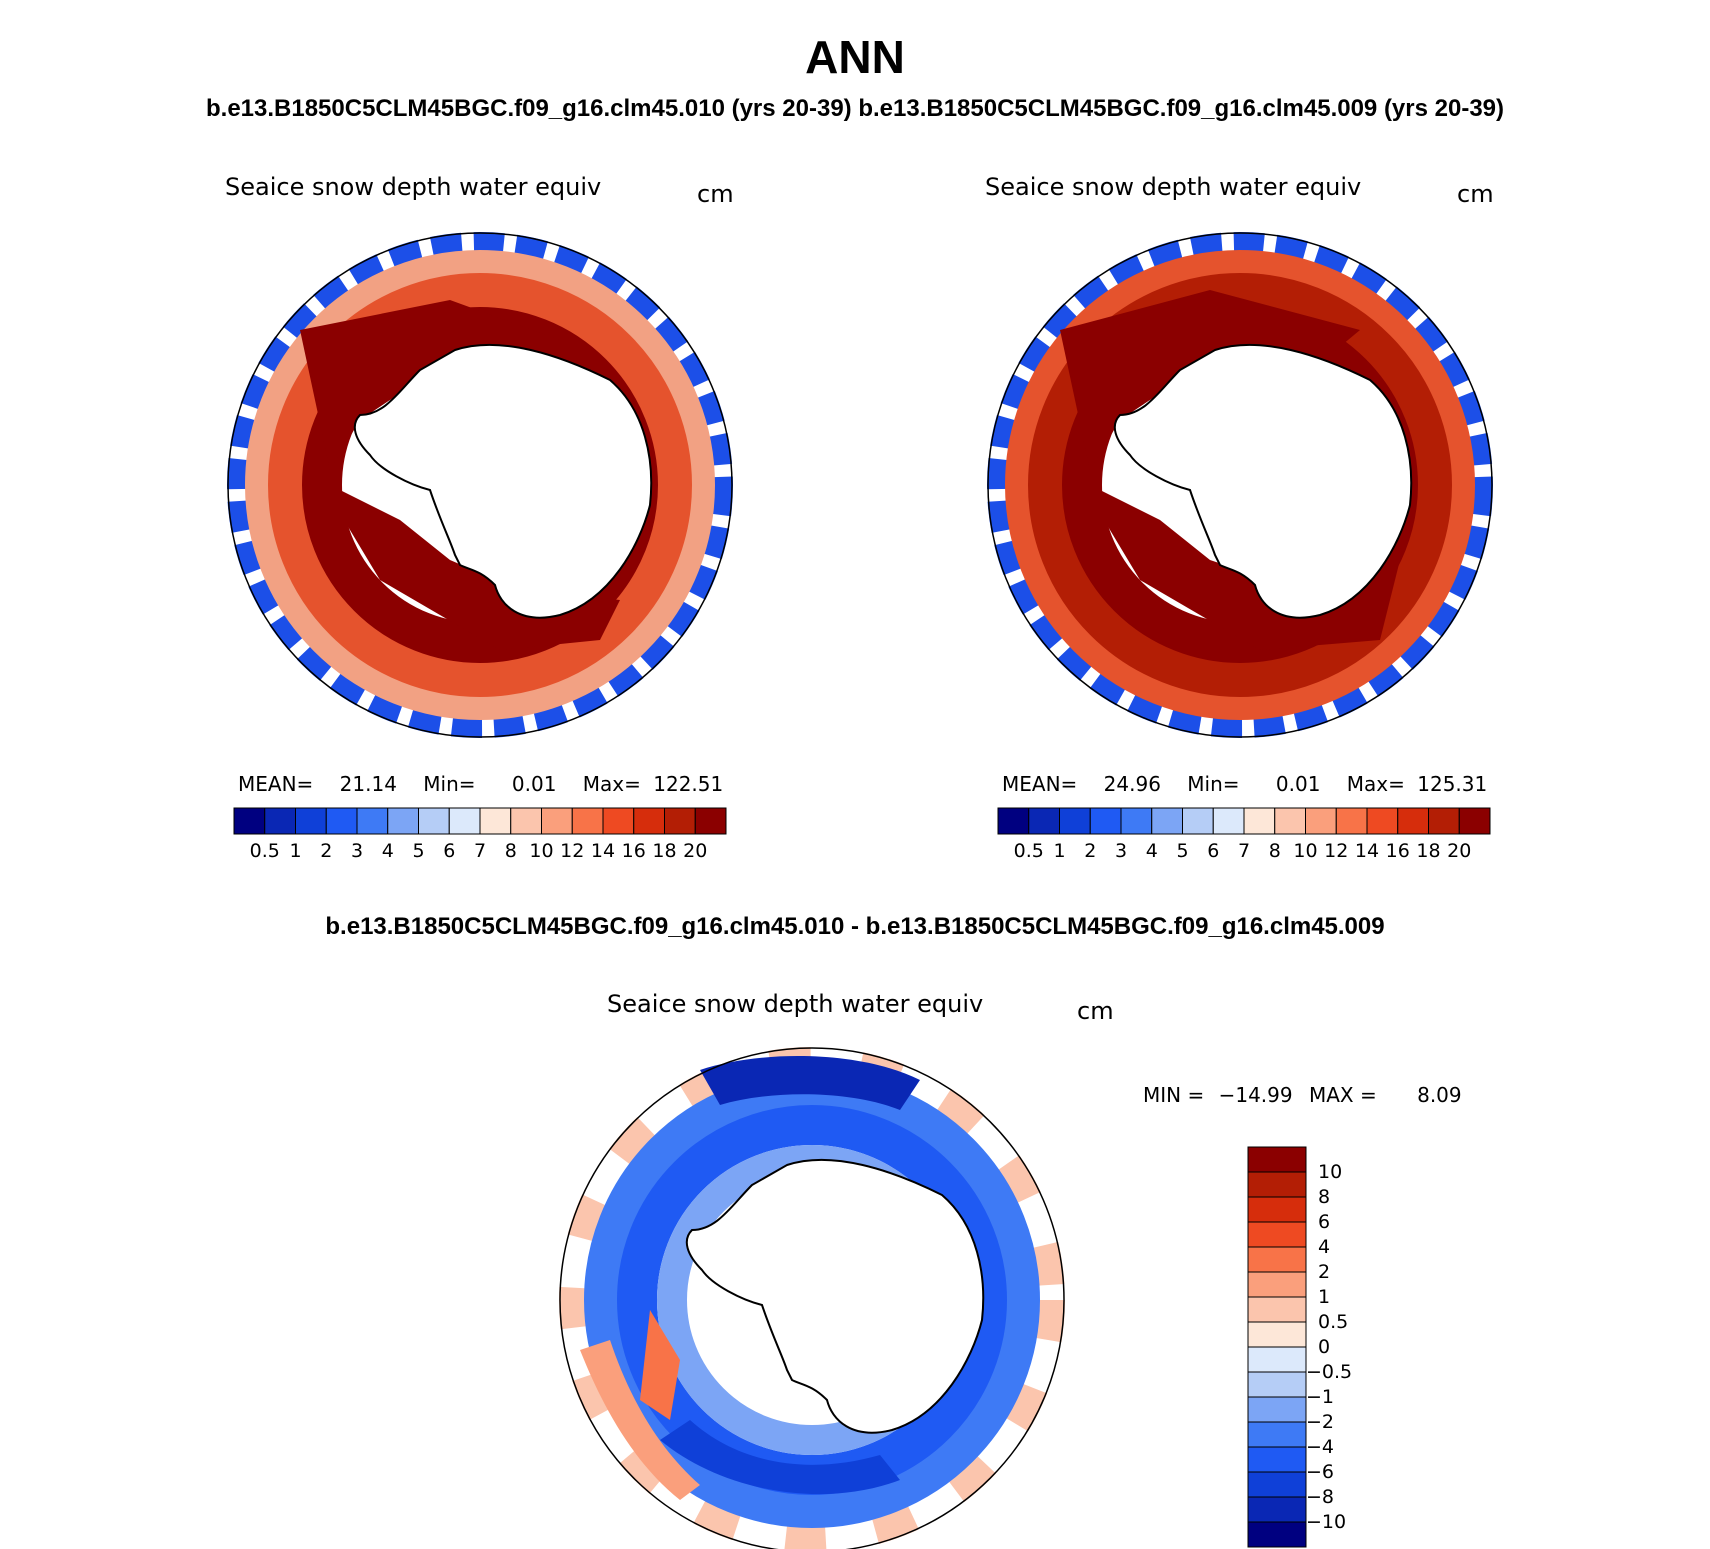  I want to click on diff-map-boundary, so click(812, 1298).